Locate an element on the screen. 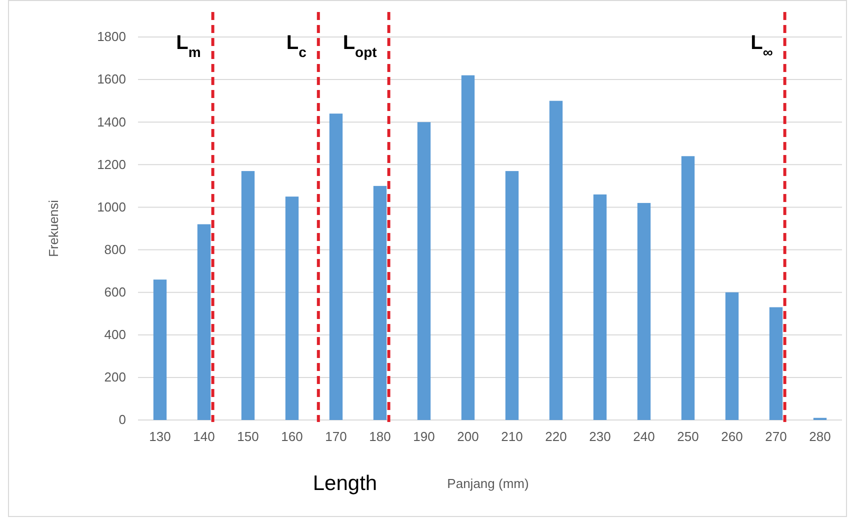 The image size is (855, 524). ref-line-label: L$_{∞}$ is located at coordinates (761, 46).